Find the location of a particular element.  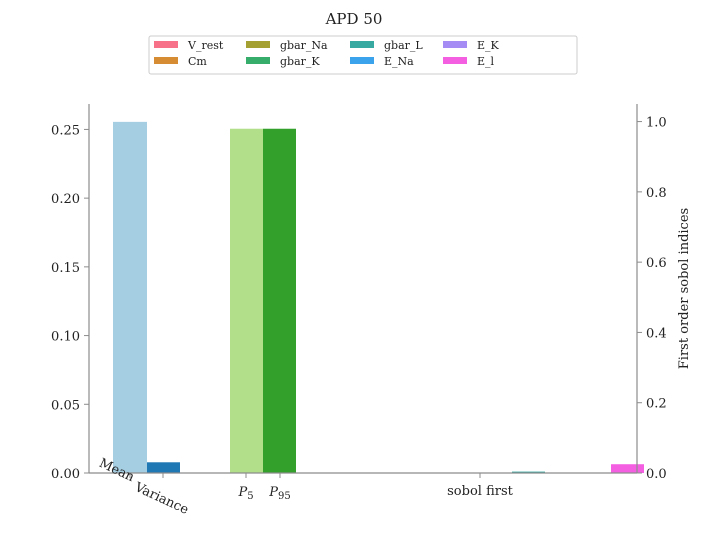

legend-swatch-e-k is located at coordinates (455, 44).